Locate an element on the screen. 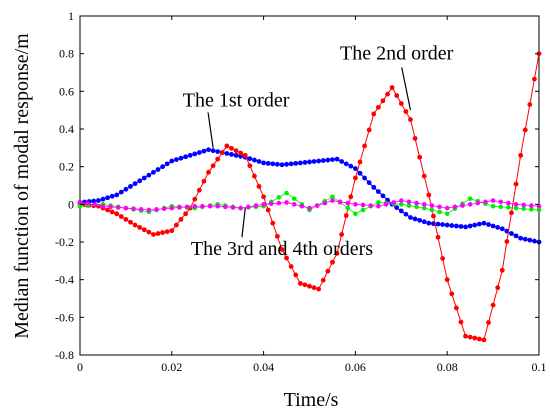  x-axis-label: Time/s is located at coordinates (311, 400).